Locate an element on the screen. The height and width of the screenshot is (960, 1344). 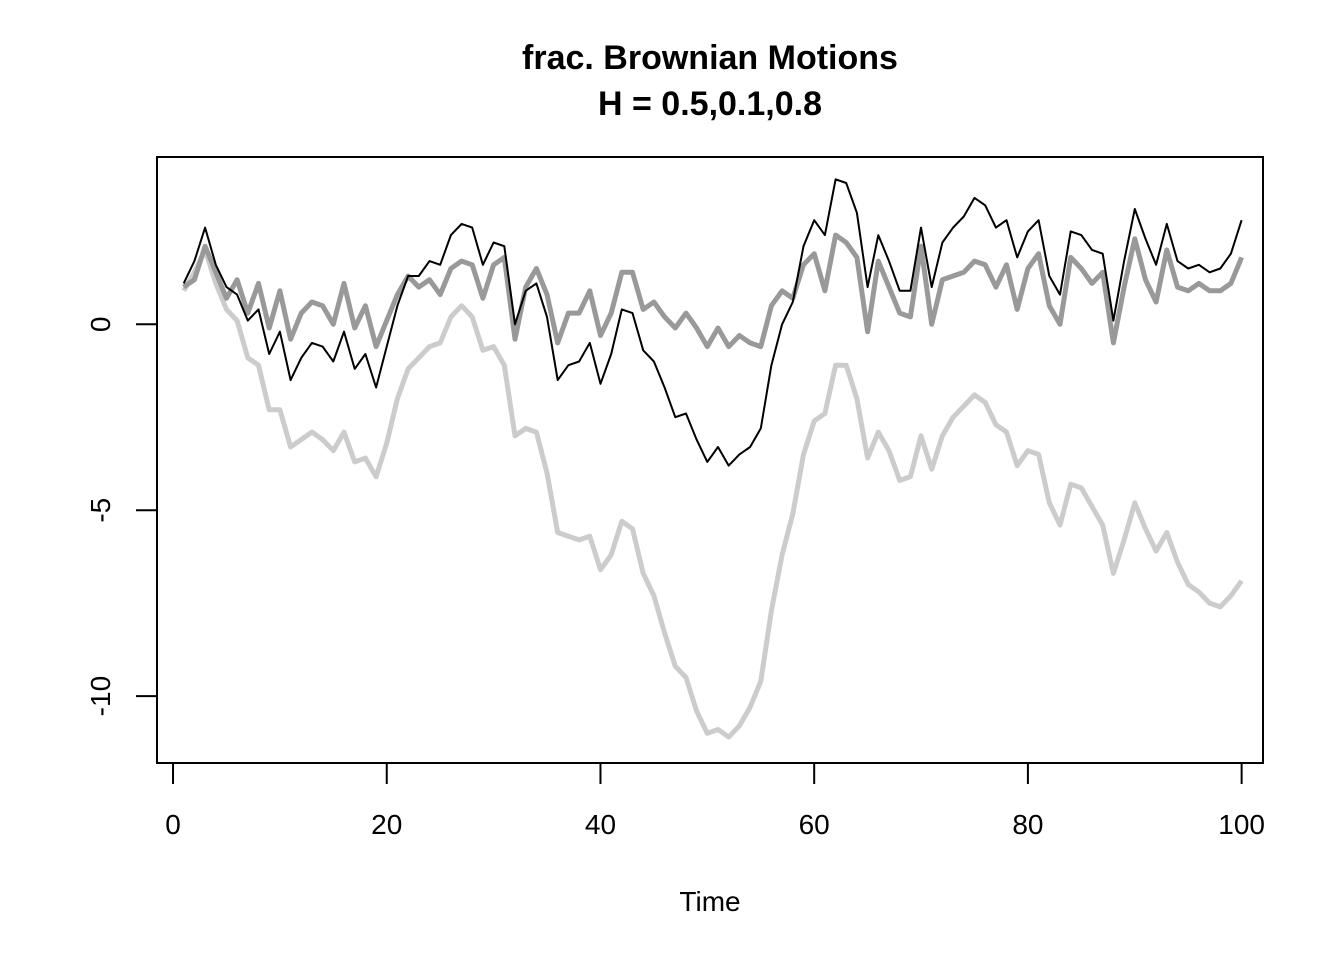
y-tick-label: -5 is located at coordinates (100, 510).